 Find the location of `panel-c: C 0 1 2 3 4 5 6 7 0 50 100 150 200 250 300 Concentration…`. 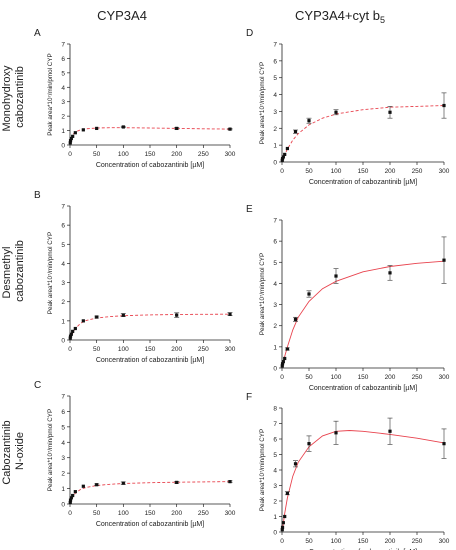

panel-c: C 0 1 2 3 4 5 6 7 0 50 100 150 200 250 300 Concentration… is located at coordinates (135, 454).